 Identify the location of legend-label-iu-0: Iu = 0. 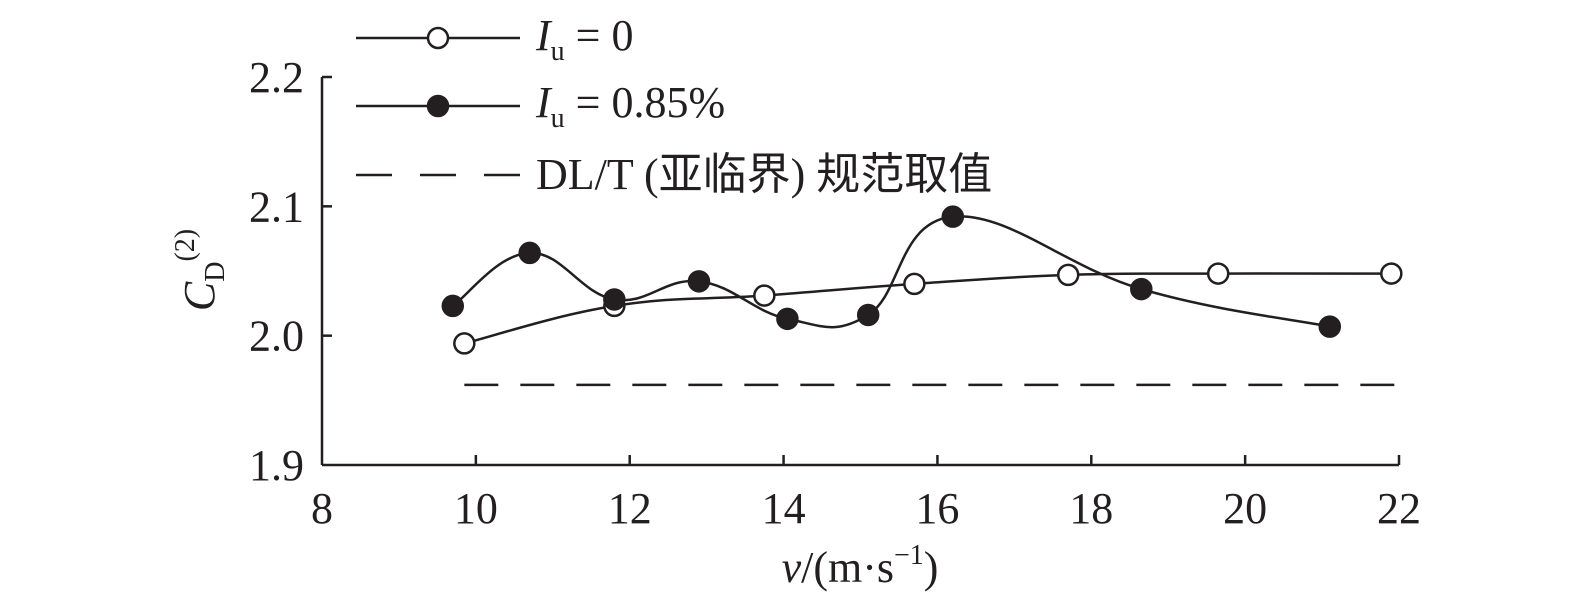
(584, 39).